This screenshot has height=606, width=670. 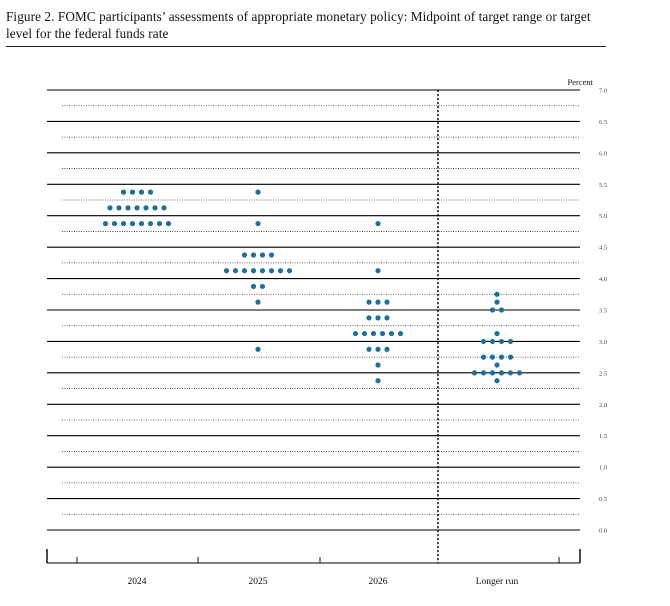 I want to click on x-tick-label: 2025, so click(x=258, y=582).